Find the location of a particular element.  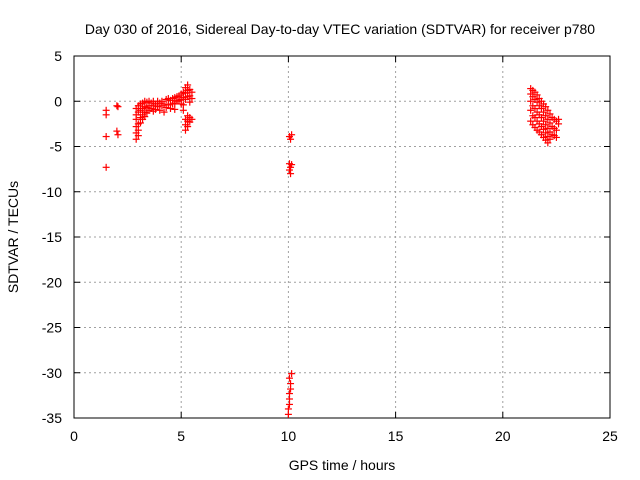

x-axis-label: GPS time / hours is located at coordinates (342, 465).